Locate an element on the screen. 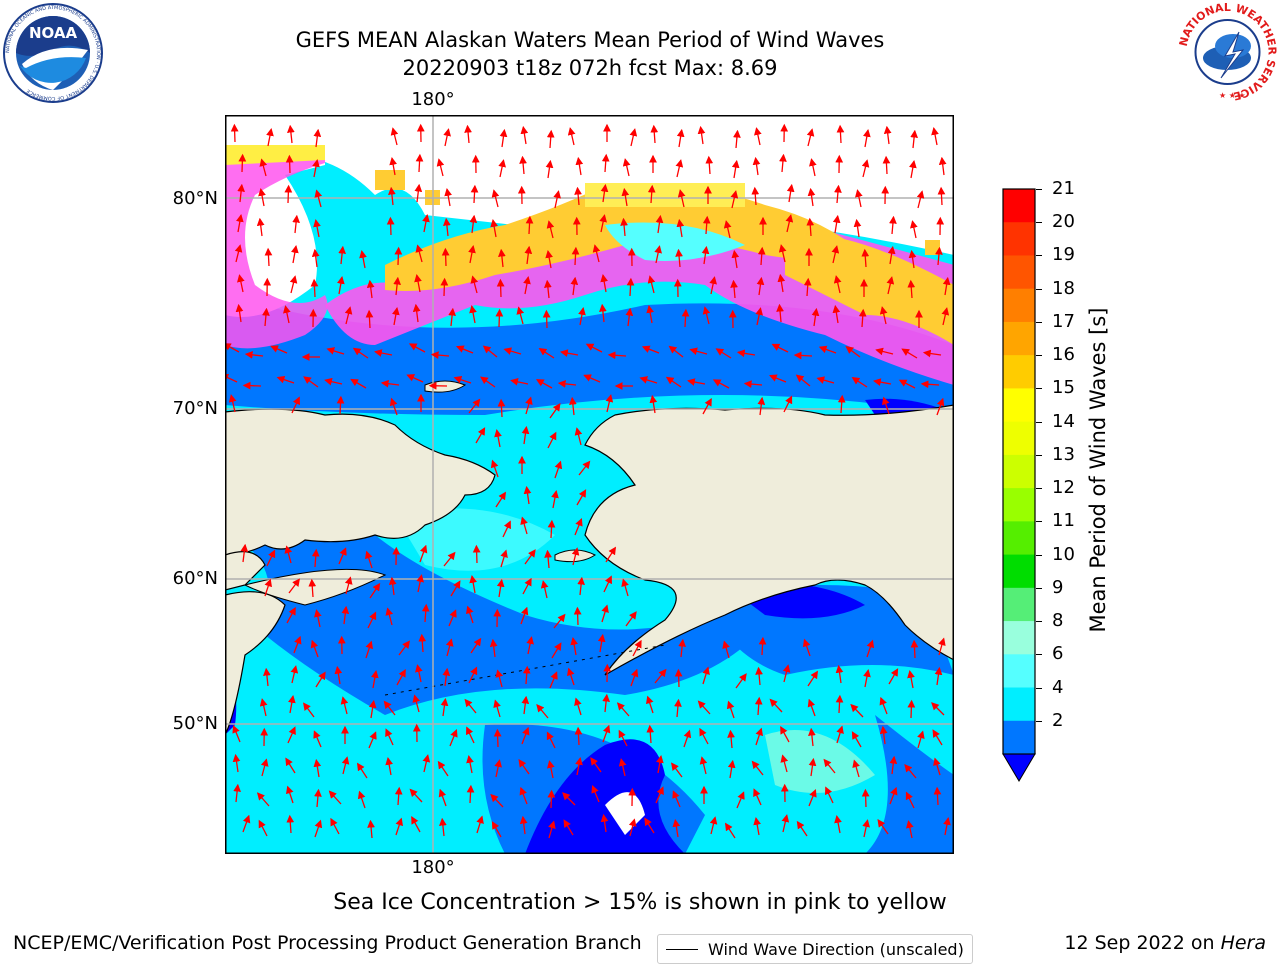 The width and height of the screenshot is (1280, 964). colorbar is located at coordinates (1019, 486).